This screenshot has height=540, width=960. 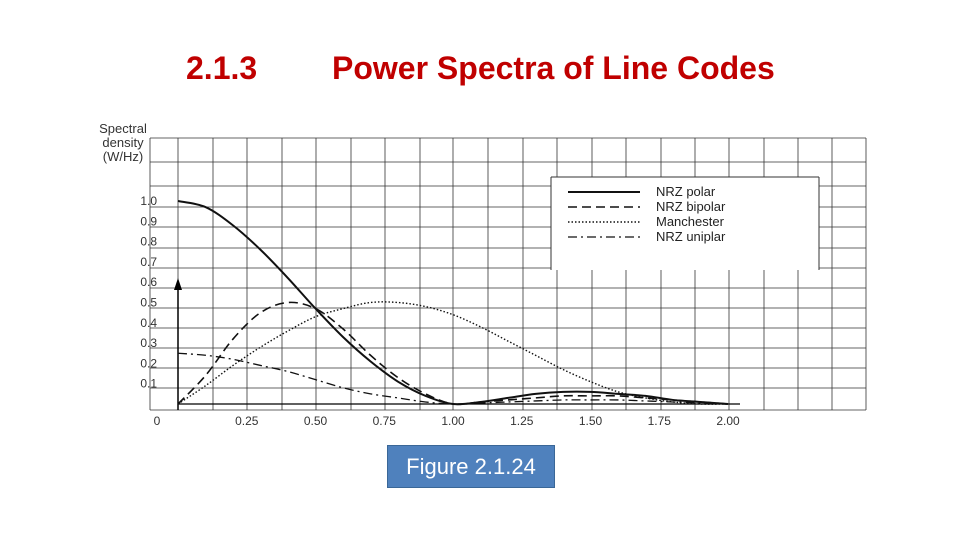 I want to click on chart-axes, so click(x=457, y=344).